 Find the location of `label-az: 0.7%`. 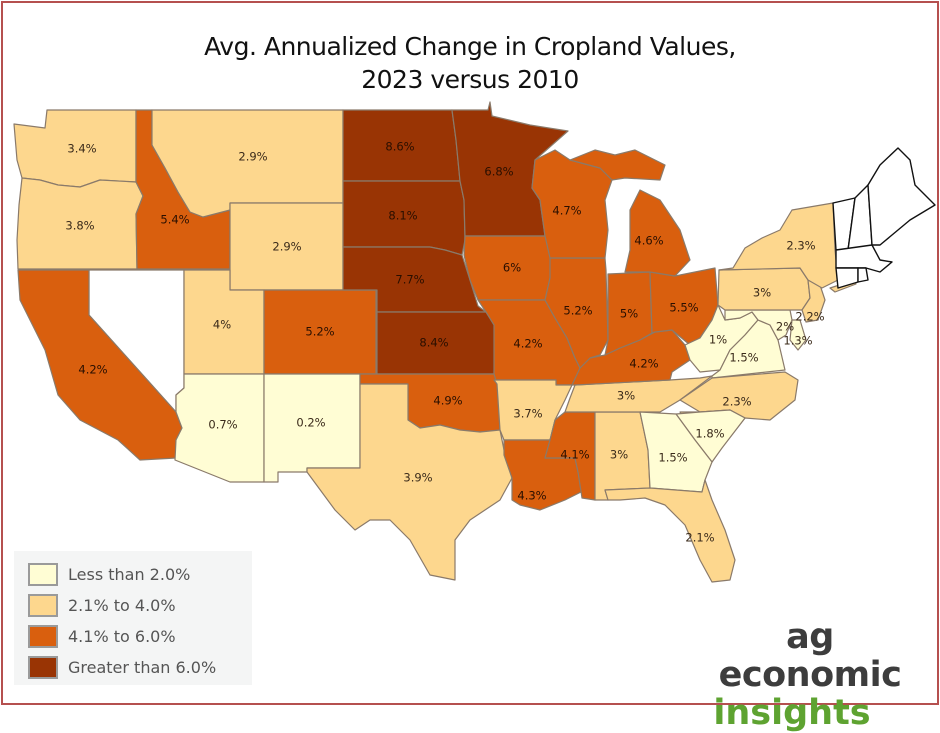

label-az: 0.7% is located at coordinates (222, 425).